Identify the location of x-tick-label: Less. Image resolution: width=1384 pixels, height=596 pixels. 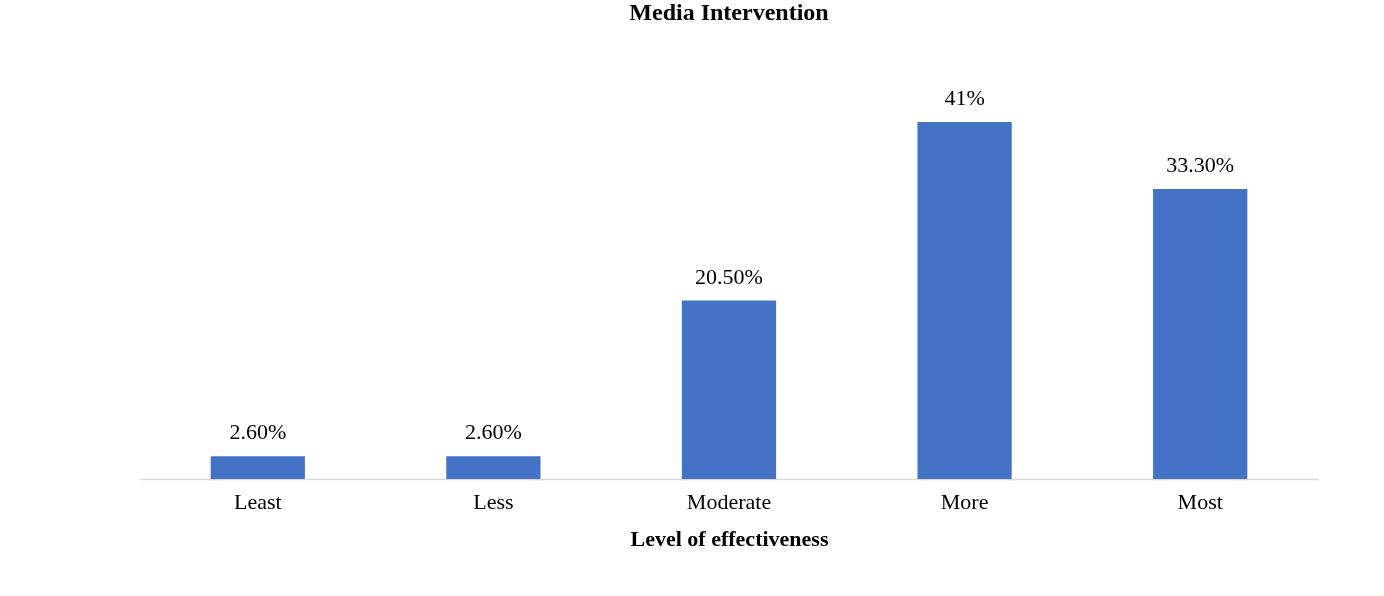
(493, 501).